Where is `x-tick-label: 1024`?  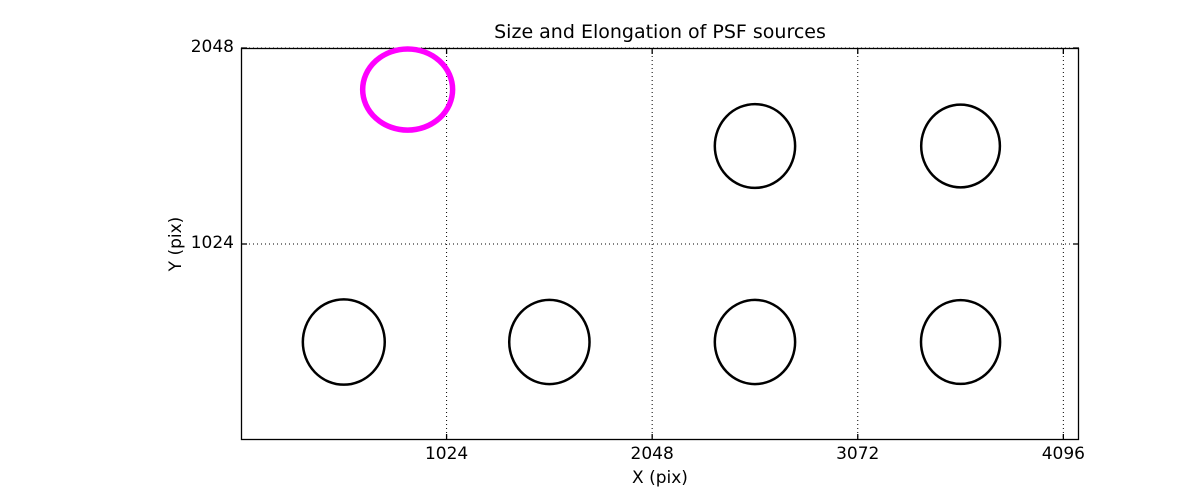 x-tick-label: 1024 is located at coordinates (446, 454).